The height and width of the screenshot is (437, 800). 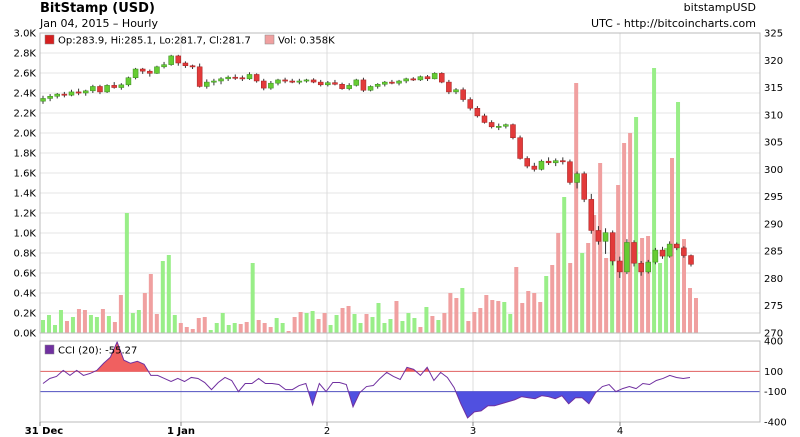 I want to click on volume-tick-label: 0.8K, so click(x=25, y=254).